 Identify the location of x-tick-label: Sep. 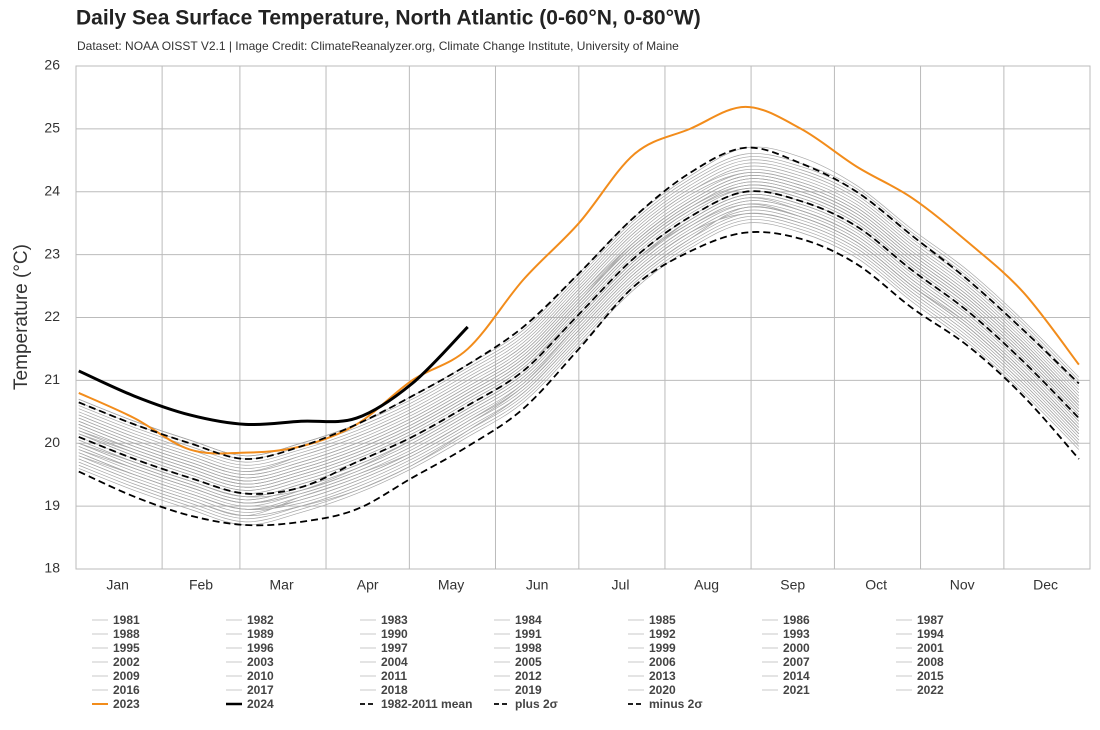
(792, 585).